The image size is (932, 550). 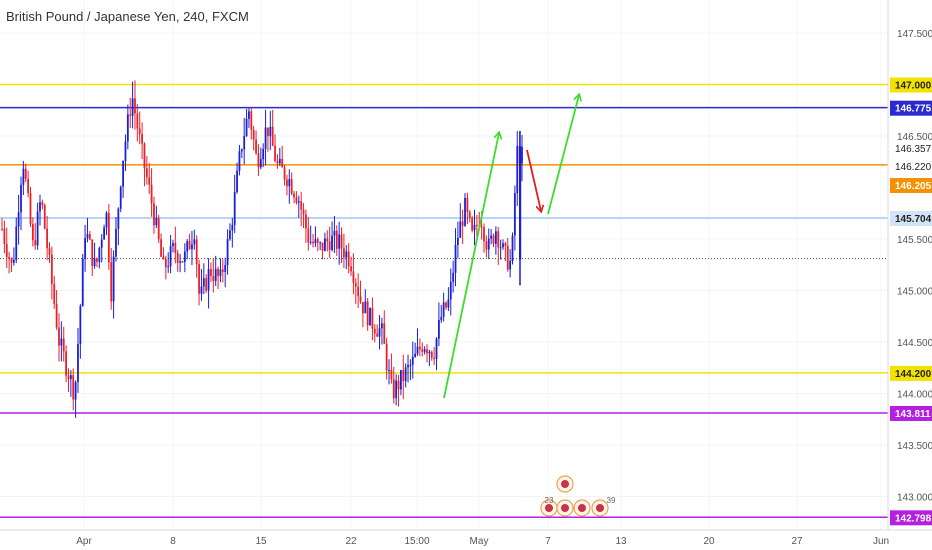 What do you see at coordinates (914, 240) in the screenshot?
I see `y-tick-label: 145.500` at bounding box center [914, 240].